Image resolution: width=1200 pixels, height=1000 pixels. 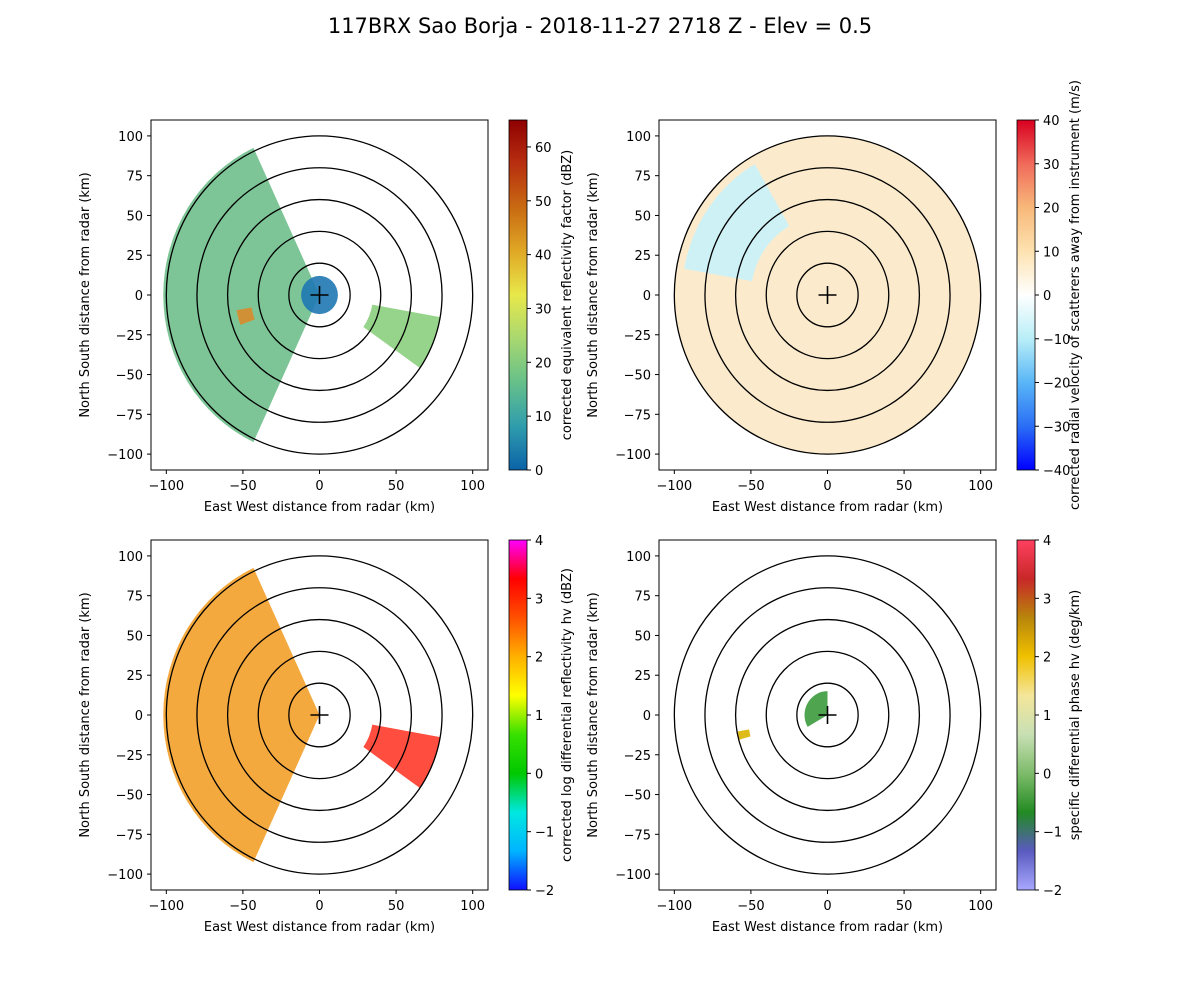 What do you see at coordinates (1075, 715) in the screenshot?
I see `colorbar-label: specific differential phase hv (deg/km)` at bounding box center [1075, 715].